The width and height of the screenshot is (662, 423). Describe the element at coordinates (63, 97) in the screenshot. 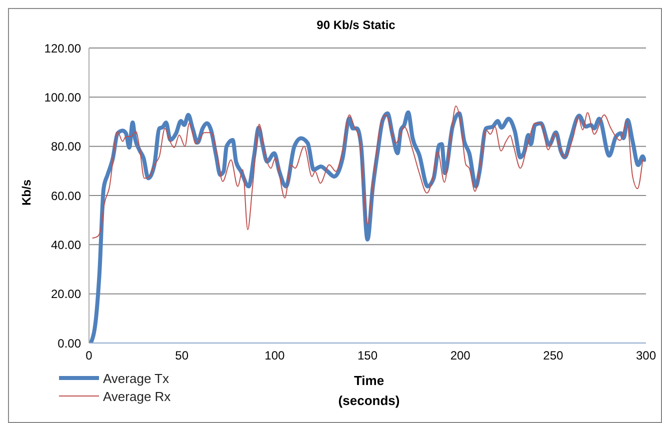

I see `y-tick-label: 100.00` at that location.